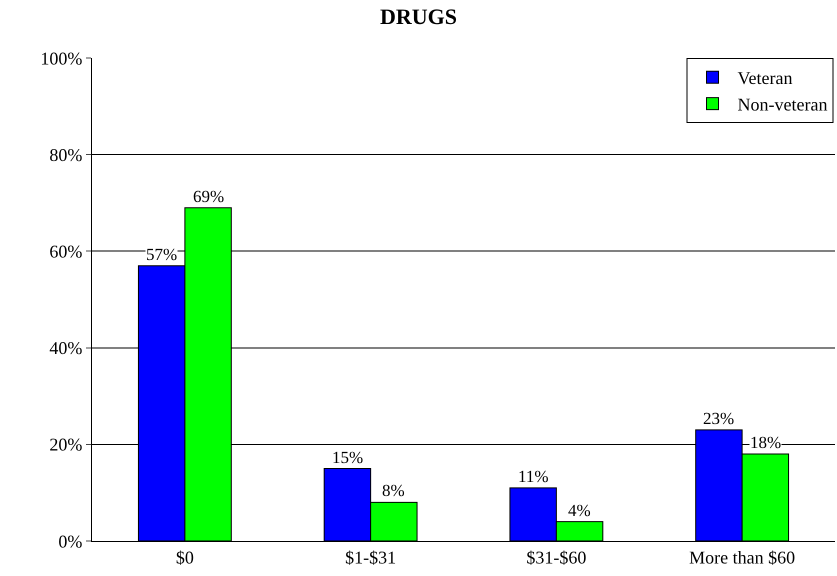  I want to click on legend-label: Non-veteran, so click(783, 104).